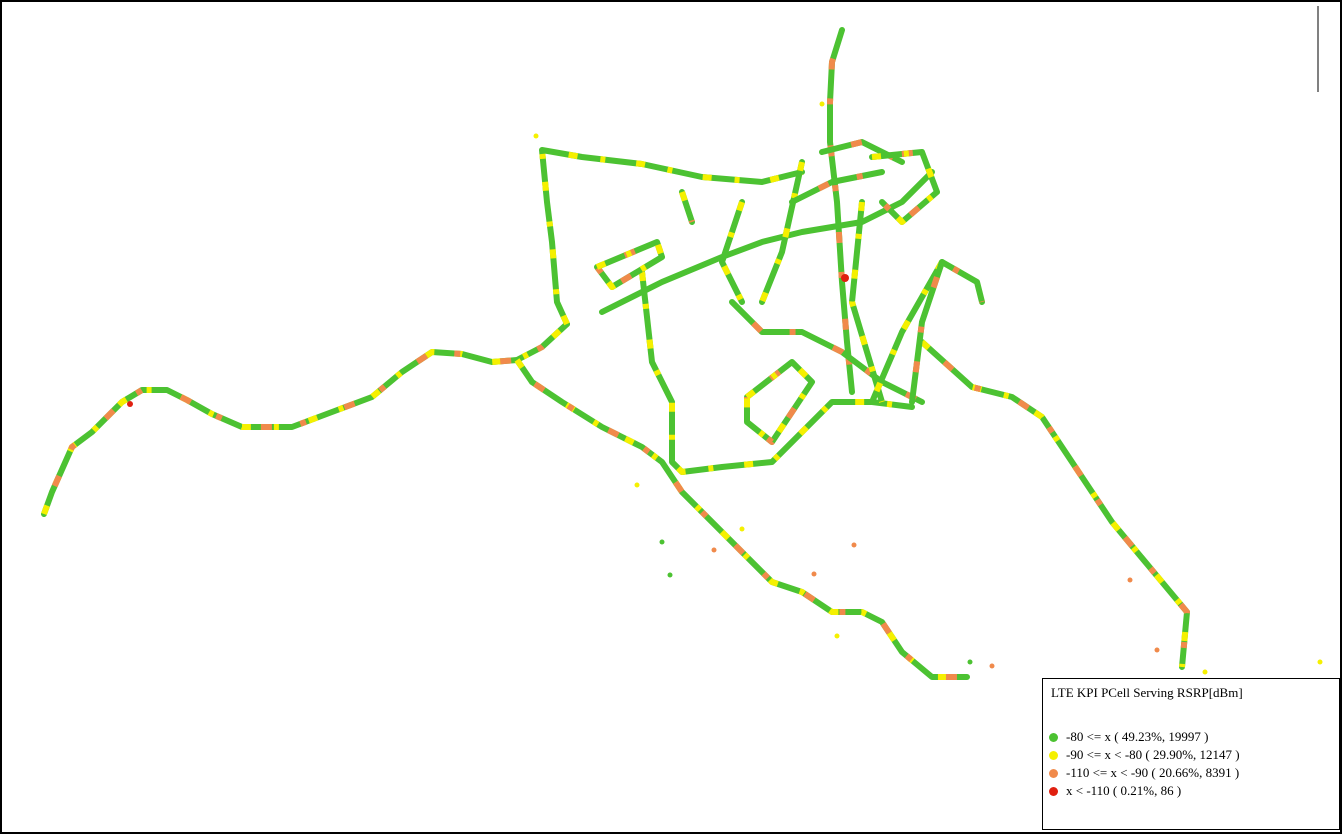  I want to click on legend-item: -110 <= x < -90 ( 20.66%, 8391 ), so click(1144, 773).